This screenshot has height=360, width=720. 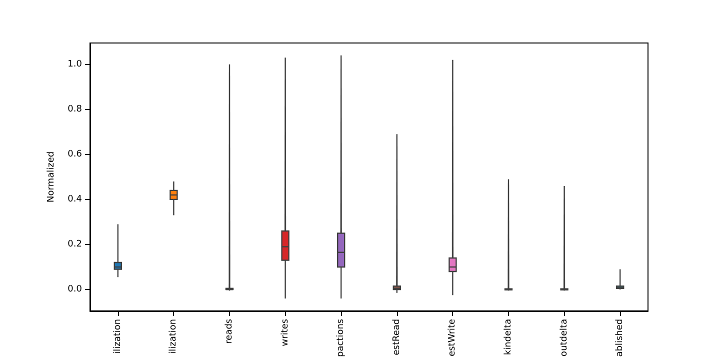 I want to click on y-tick-label: 1.0, so click(x=75, y=64).